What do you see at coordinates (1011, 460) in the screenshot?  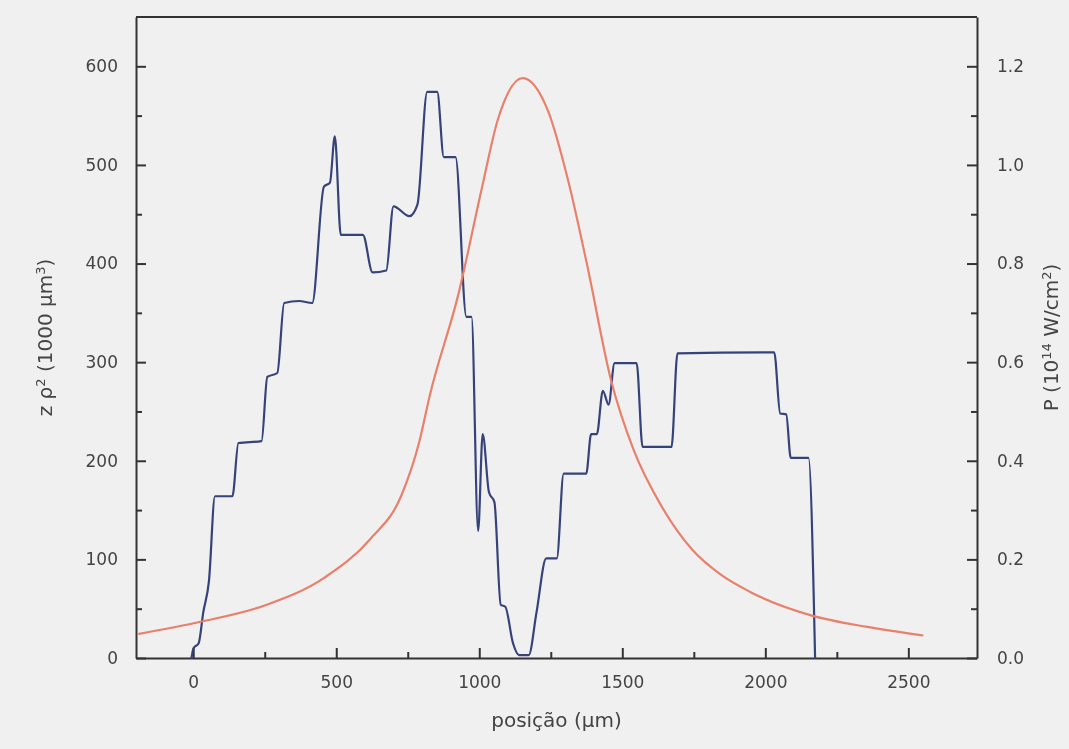 I see `y2-tick-label: 0.4` at bounding box center [1011, 460].